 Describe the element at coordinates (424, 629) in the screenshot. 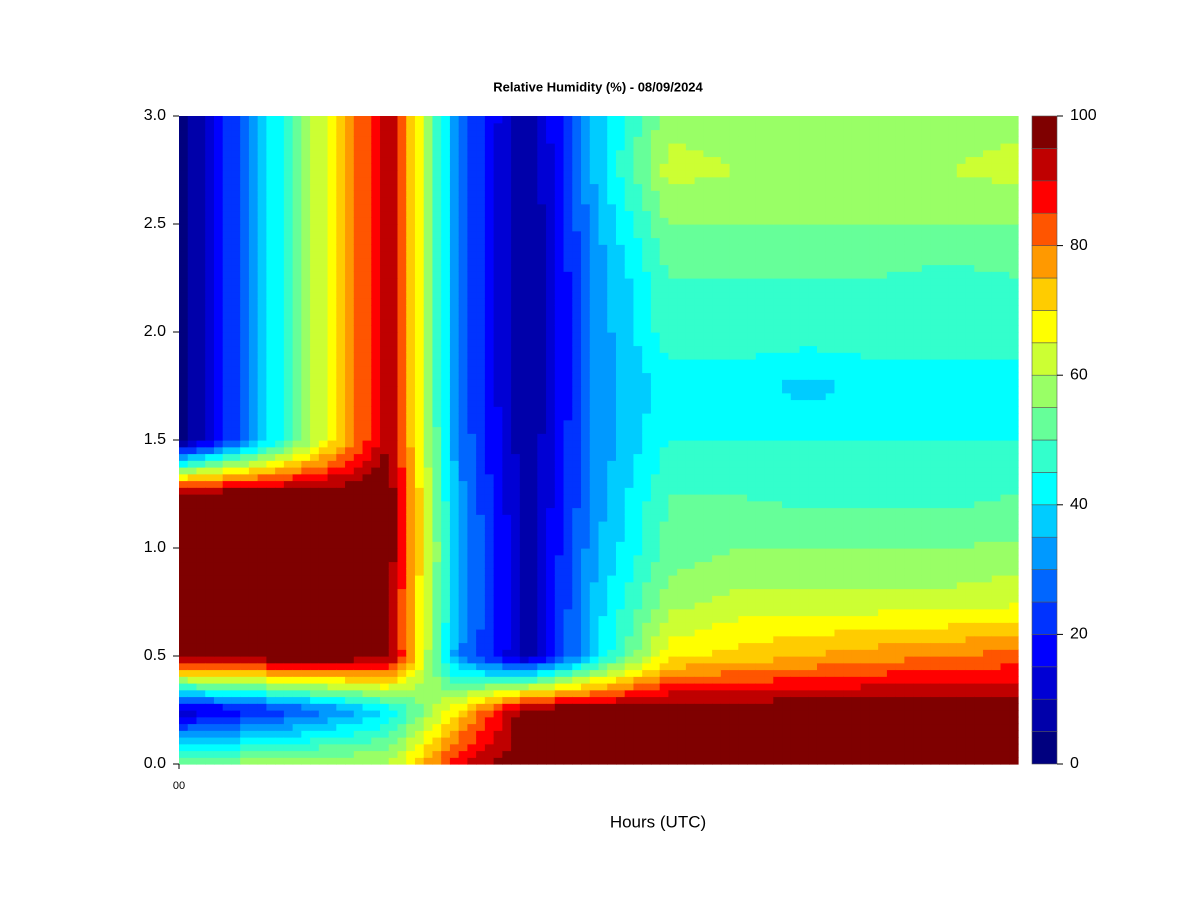

I see `contour-cell` at that location.